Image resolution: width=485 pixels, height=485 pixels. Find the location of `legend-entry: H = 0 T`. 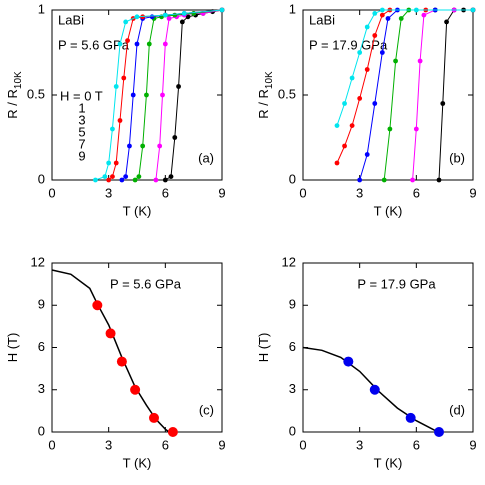

legend-entry: H = 0 T is located at coordinates (81, 95).